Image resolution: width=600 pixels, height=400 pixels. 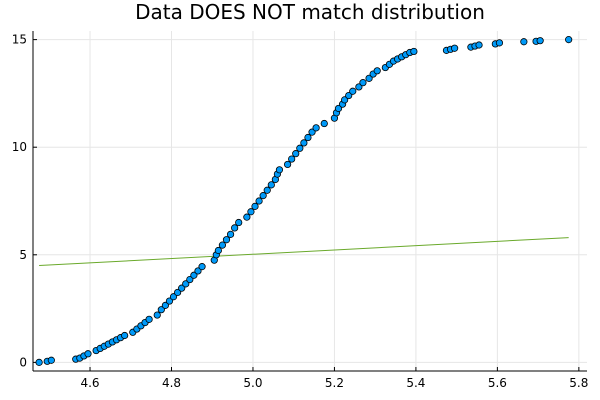 I want to click on x-tick-label: 5.0, so click(x=252, y=383).